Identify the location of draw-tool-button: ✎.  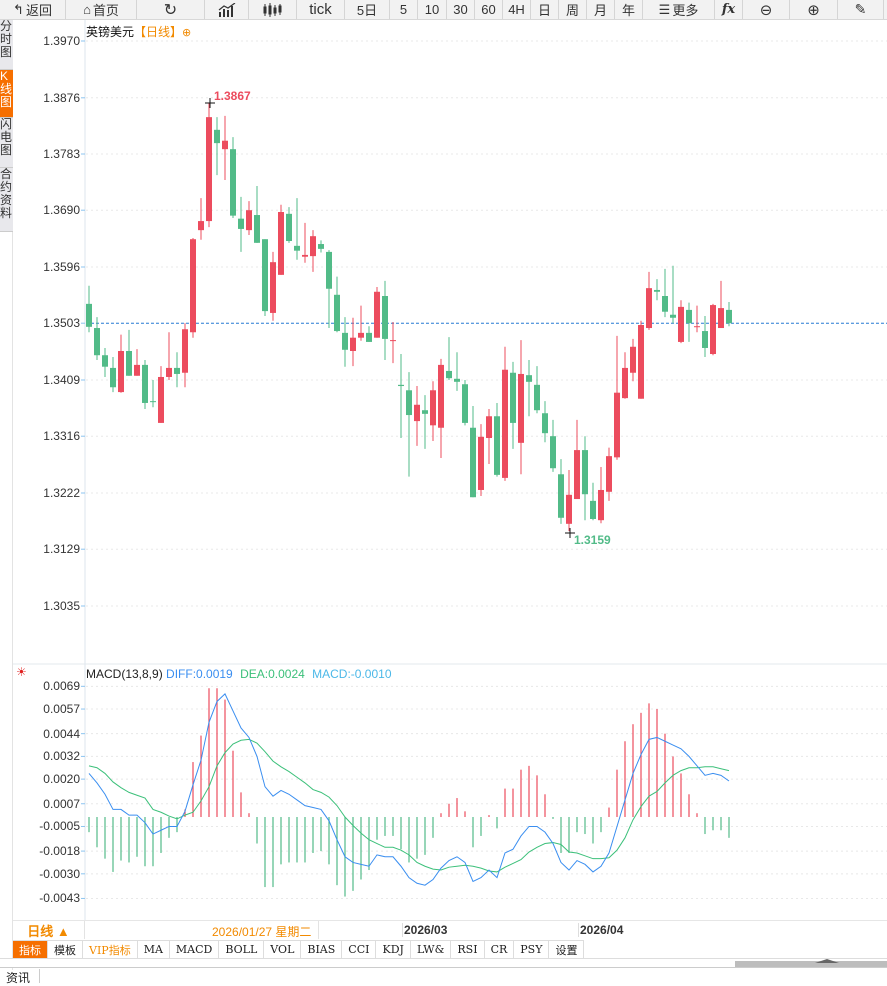
(861, 9).